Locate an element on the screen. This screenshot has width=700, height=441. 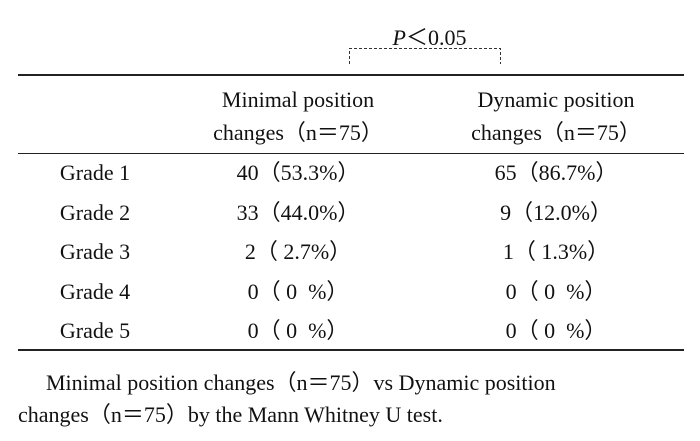
cell: 9（12.0%） is located at coordinates (556, 212).